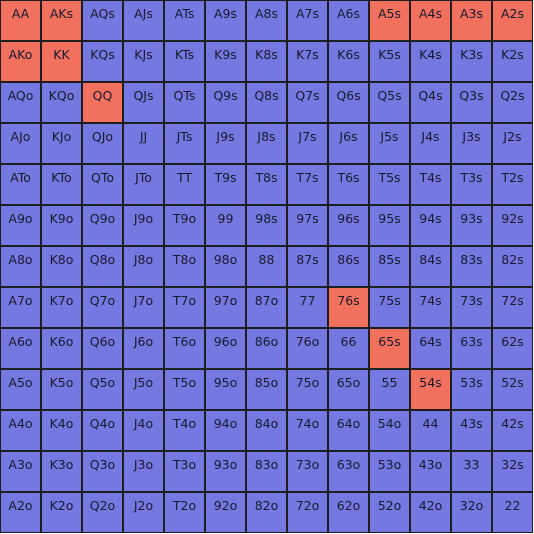  I want to click on hand-cell-43o: 43o, so click(430, 471).